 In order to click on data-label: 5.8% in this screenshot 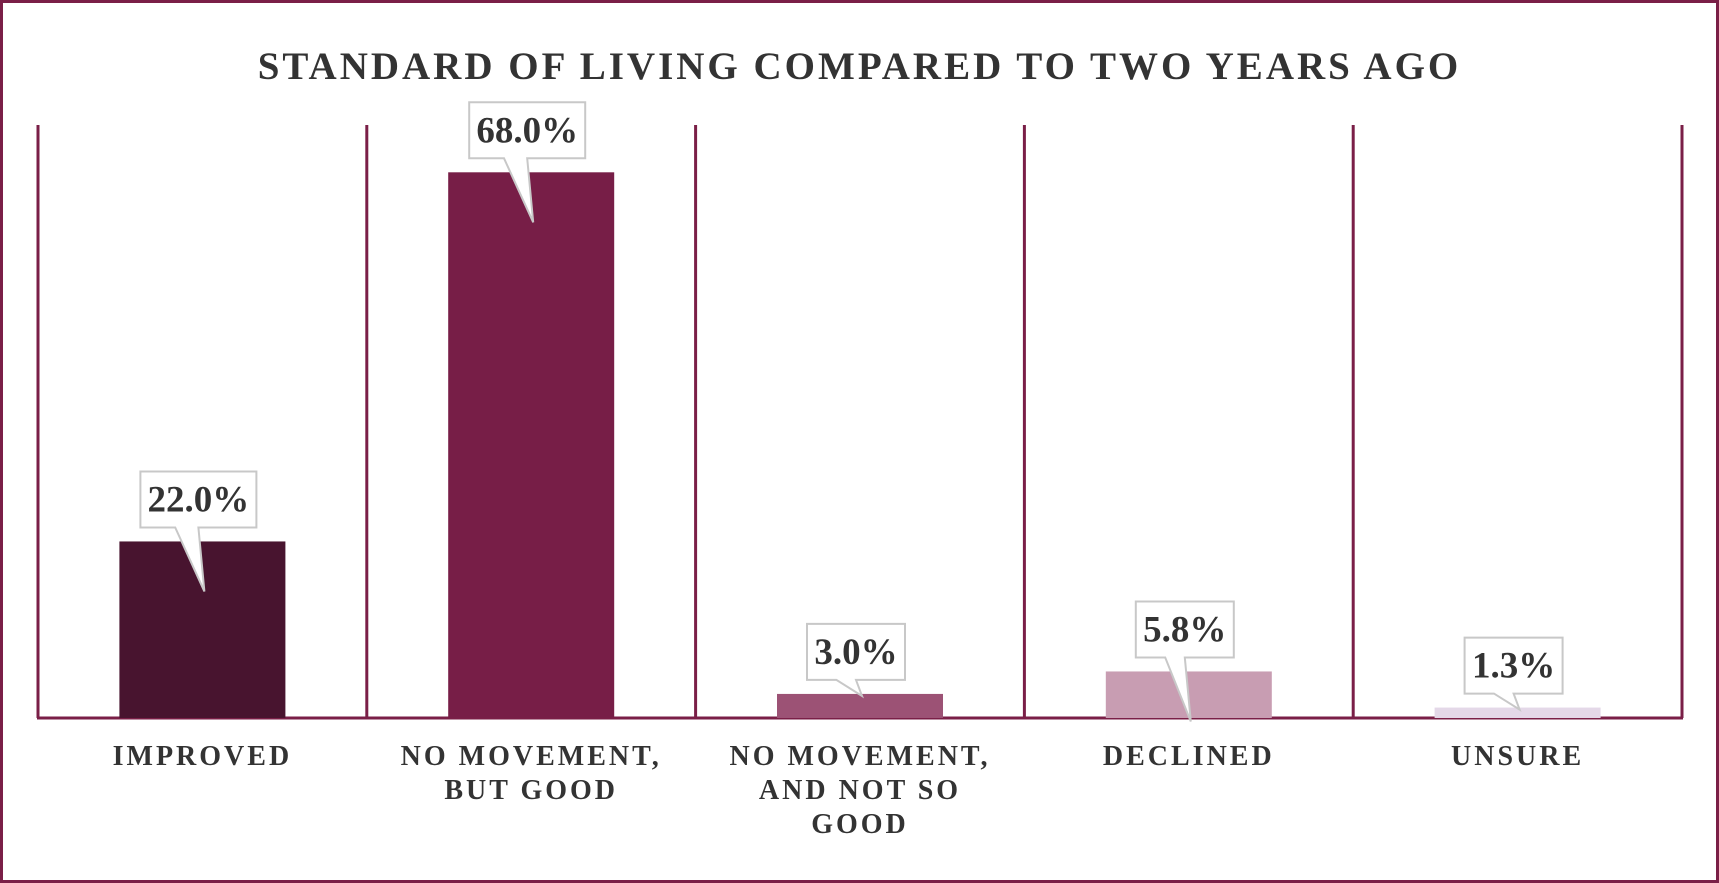, I will do `click(1184, 629)`.